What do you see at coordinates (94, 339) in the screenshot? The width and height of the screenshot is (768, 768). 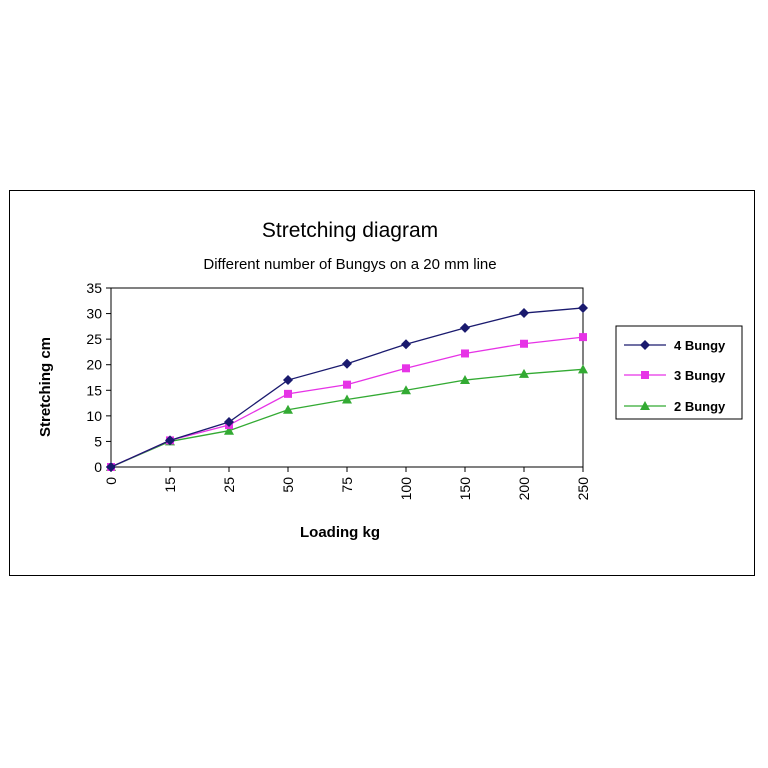 I see `y-tick-label: 25` at bounding box center [94, 339].